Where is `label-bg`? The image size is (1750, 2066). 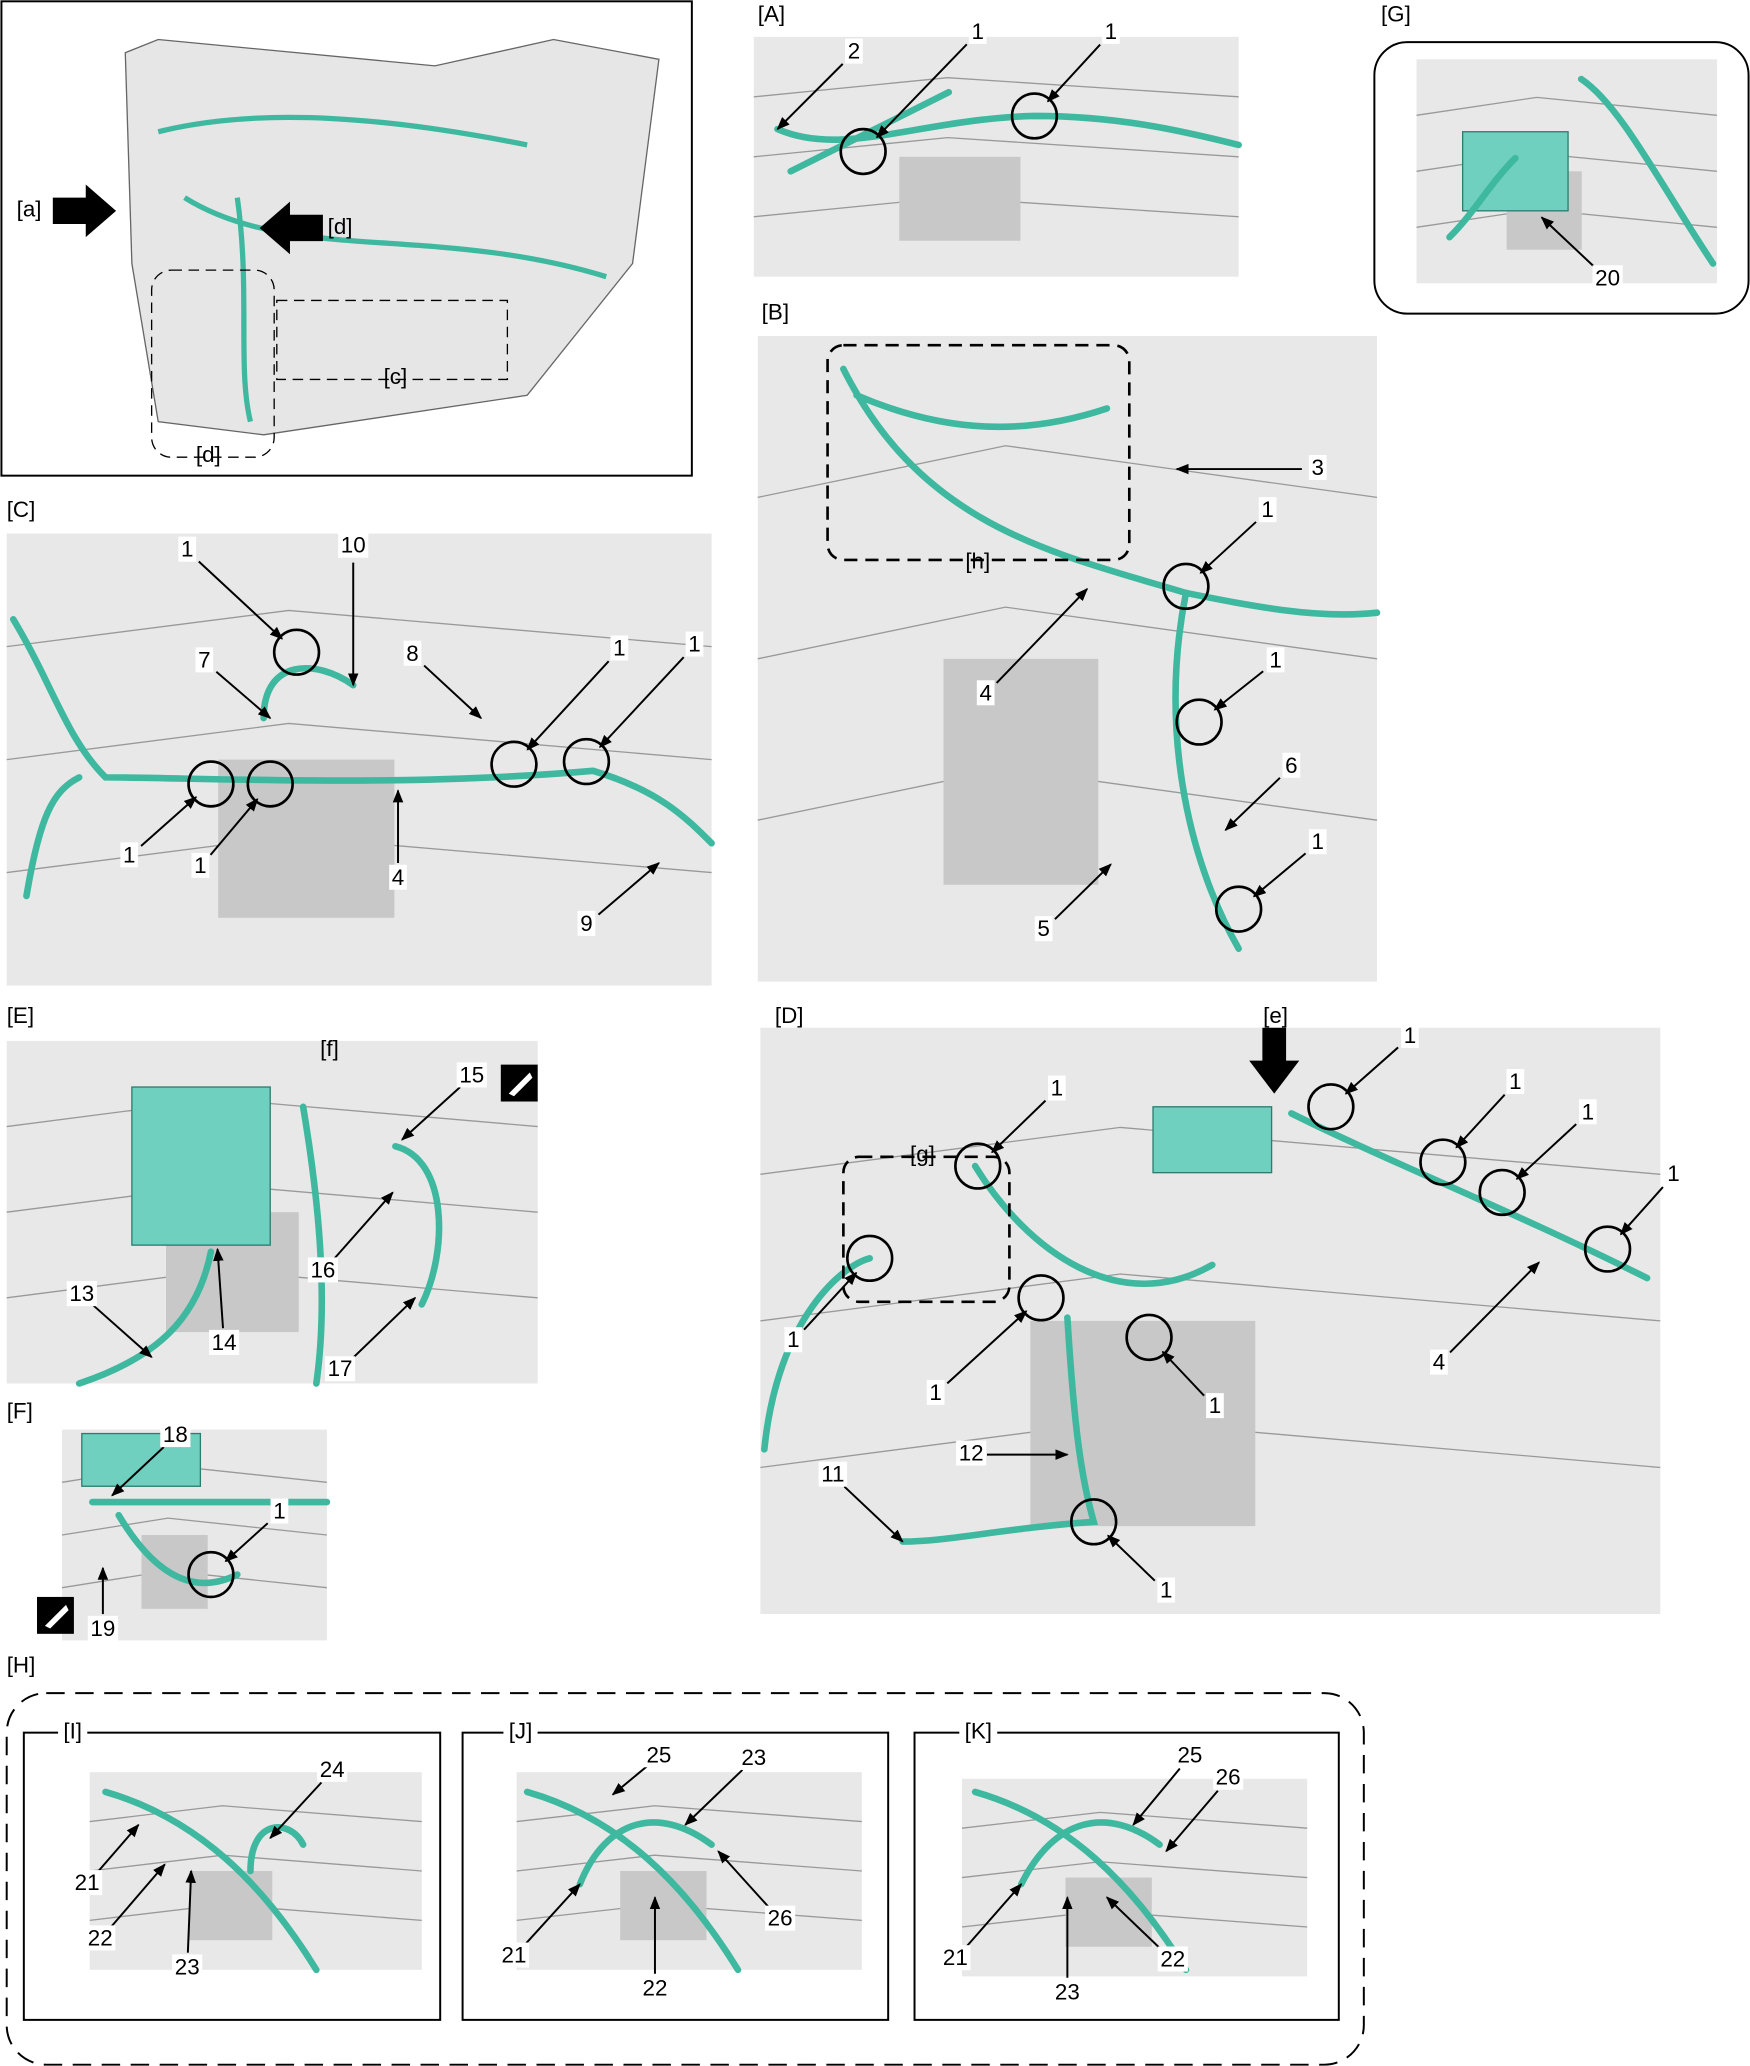
label-bg is located at coordinates (978, 1731).